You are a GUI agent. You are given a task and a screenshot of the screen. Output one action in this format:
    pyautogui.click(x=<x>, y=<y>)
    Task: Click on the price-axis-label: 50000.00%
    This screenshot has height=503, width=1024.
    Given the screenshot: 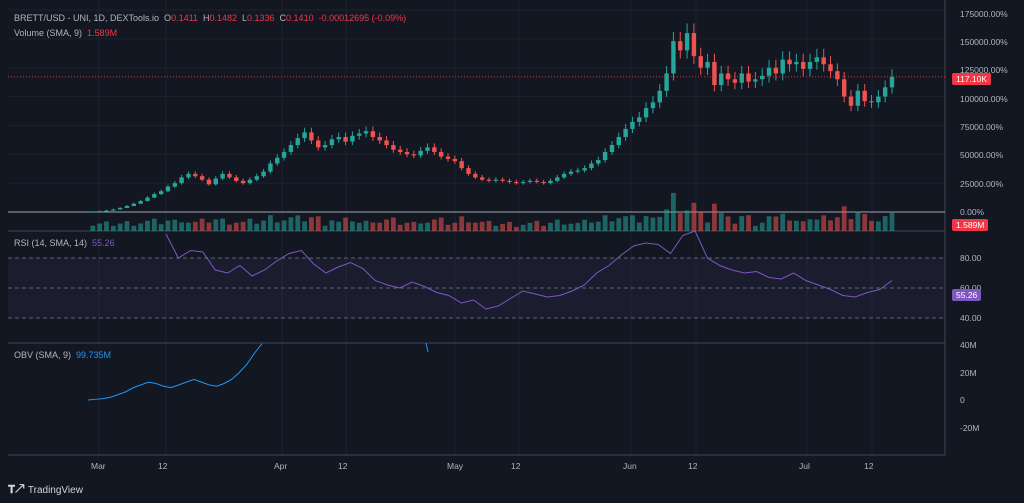 What is the action you would take?
    pyautogui.click(x=982, y=155)
    